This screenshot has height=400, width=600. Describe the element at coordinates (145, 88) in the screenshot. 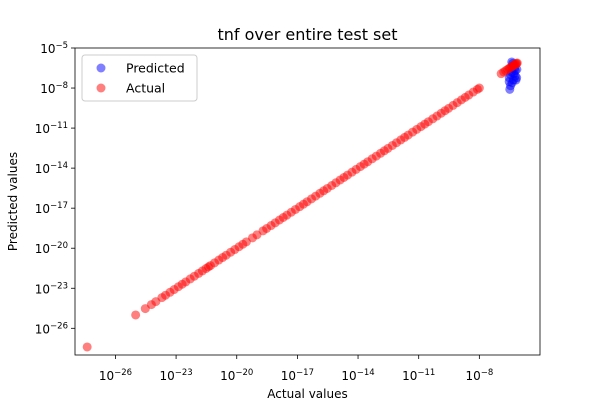

I see `legend-label-actual: Actual` at that location.